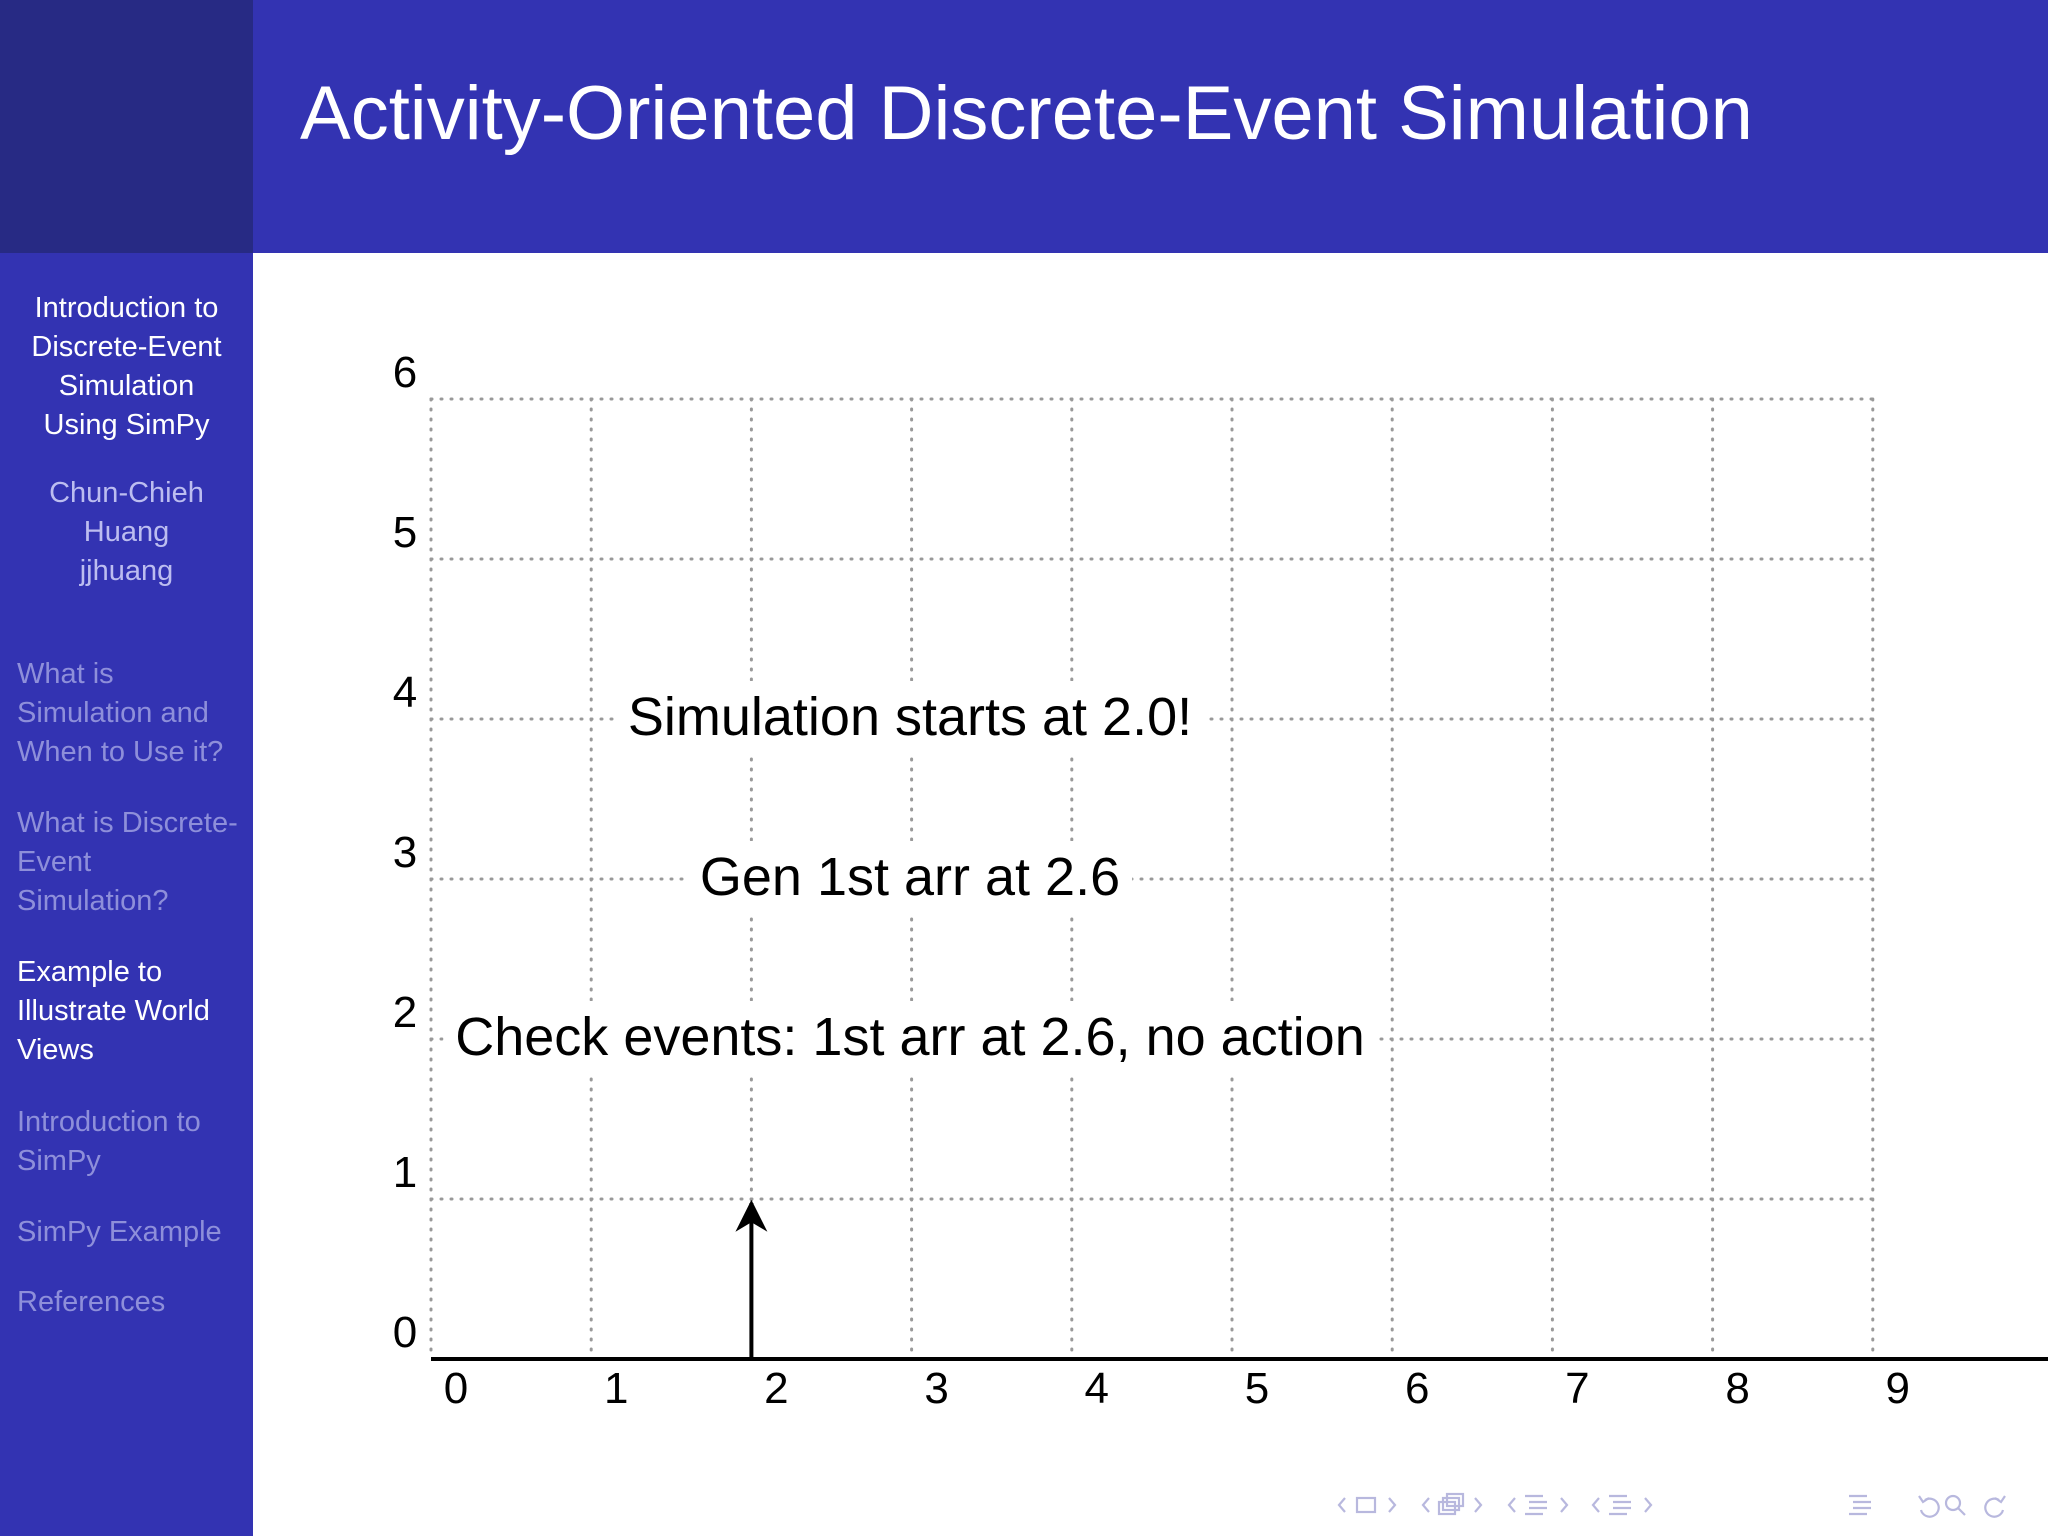  I want to click on sidebar-item-world-views: Example to Illustrate World Views, so click(113, 1011).